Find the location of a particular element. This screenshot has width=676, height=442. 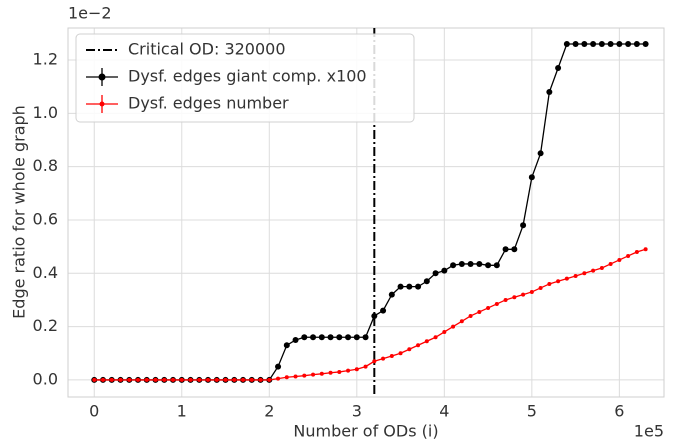

legend-box is located at coordinates (245, 78).